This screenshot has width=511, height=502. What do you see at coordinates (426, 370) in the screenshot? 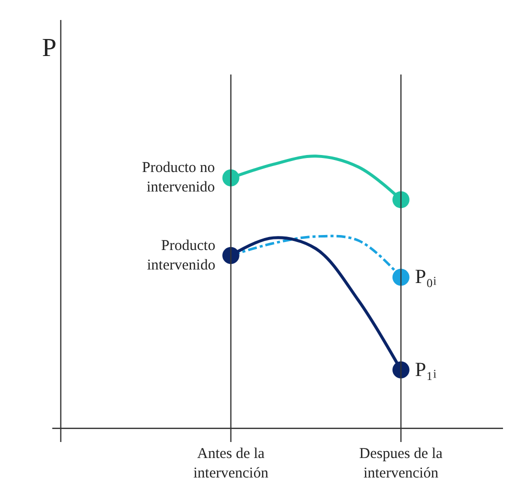
I see `annotation: P₁ᵢ` at bounding box center [426, 370].